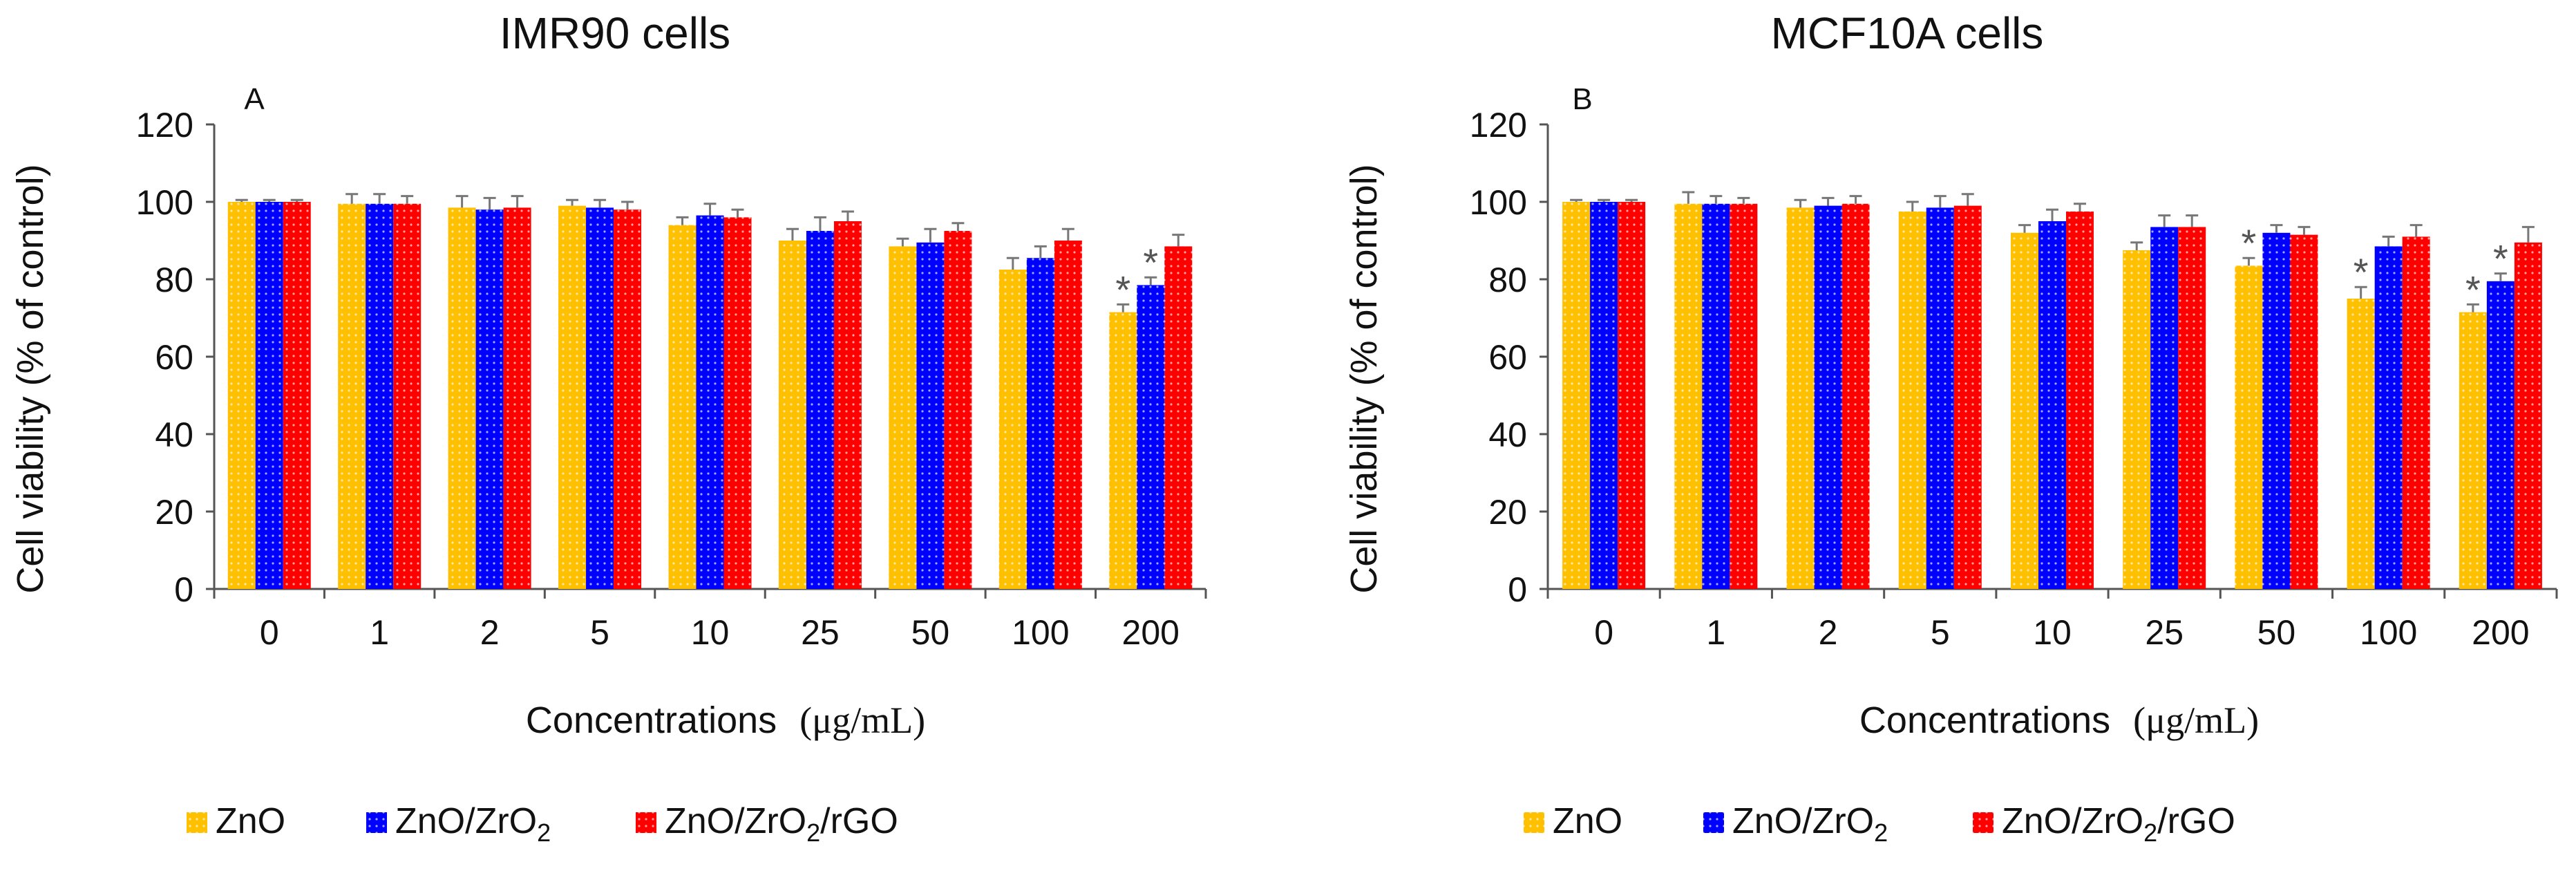 The image size is (2576, 871). Describe the element at coordinates (862, 721) in the screenshot. I see `panel-a-x-axis-unit: (μg/mL)` at that location.